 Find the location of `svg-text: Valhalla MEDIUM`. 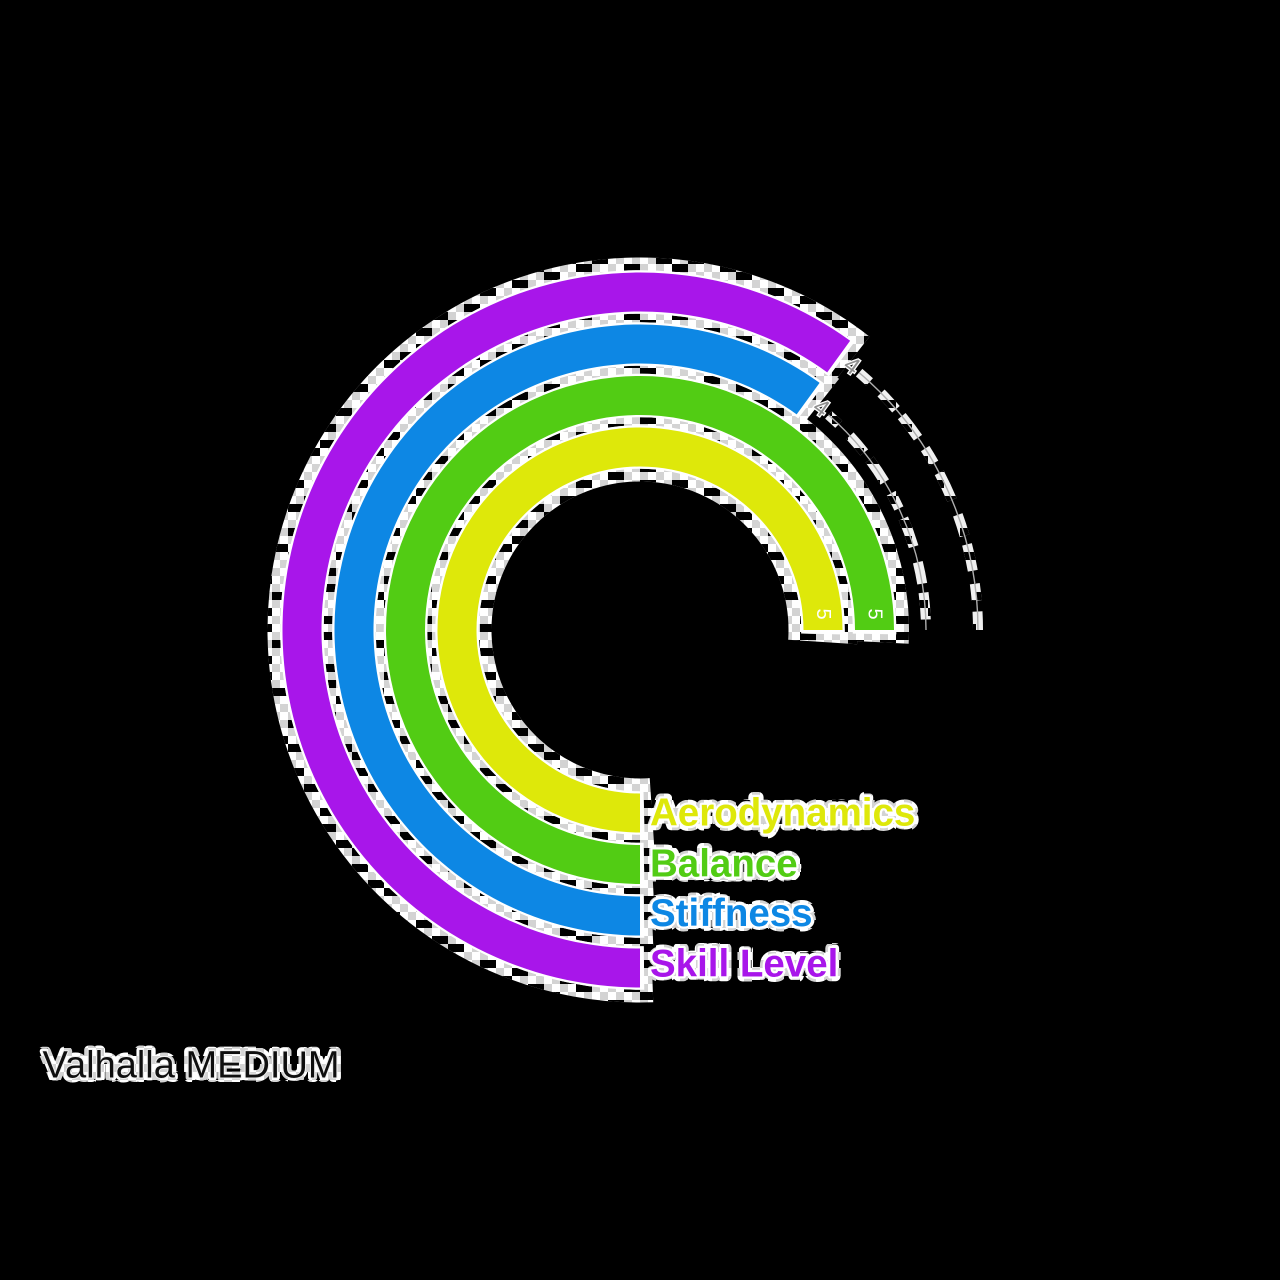

svg-text: Valhalla MEDIUM is located at coordinates (191, 1066).